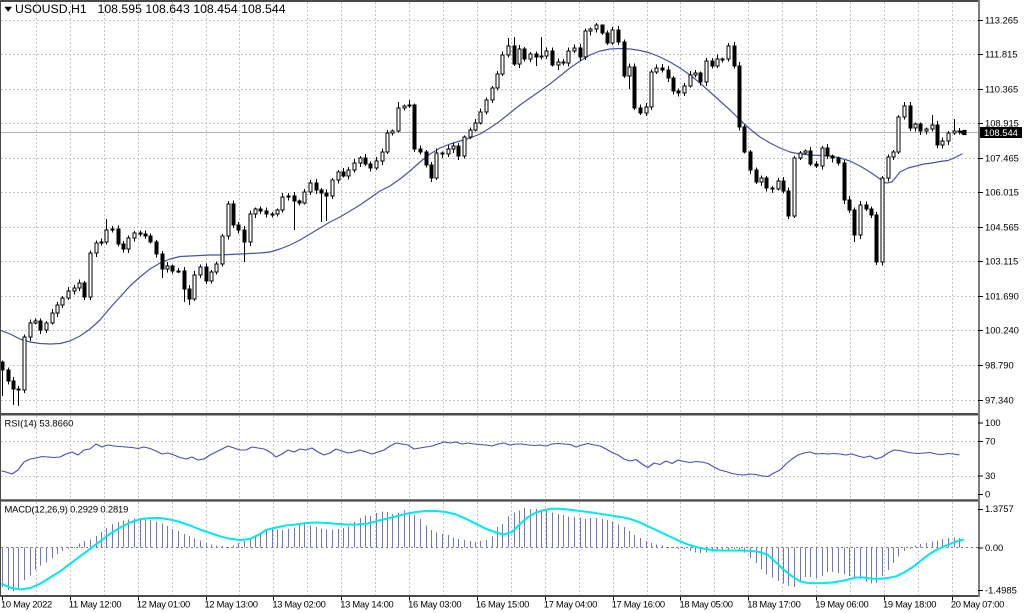  Describe the element at coordinates (1001, 19) in the screenshot. I see `svg-text: 113.265` at that location.